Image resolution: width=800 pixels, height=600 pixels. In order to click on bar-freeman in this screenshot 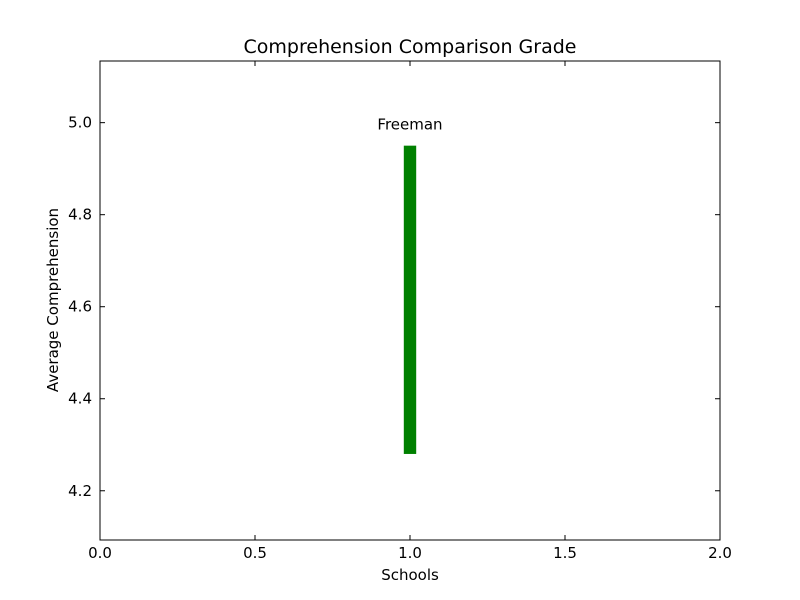, I will do `click(410, 299)`.